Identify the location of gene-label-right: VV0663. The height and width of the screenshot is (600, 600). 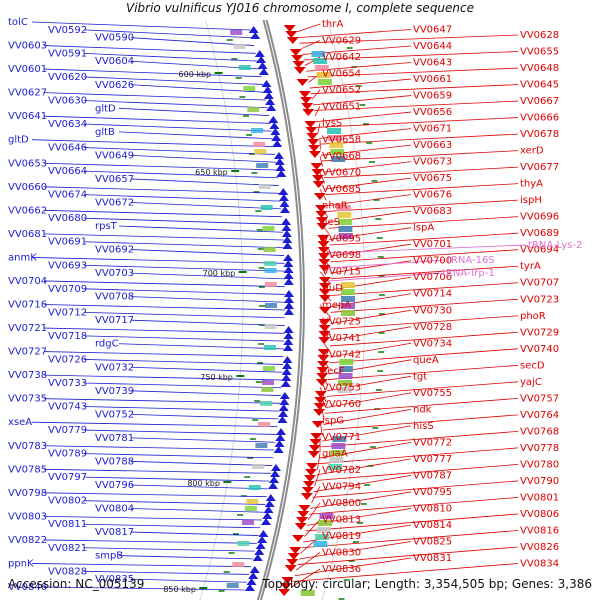
(432, 145).